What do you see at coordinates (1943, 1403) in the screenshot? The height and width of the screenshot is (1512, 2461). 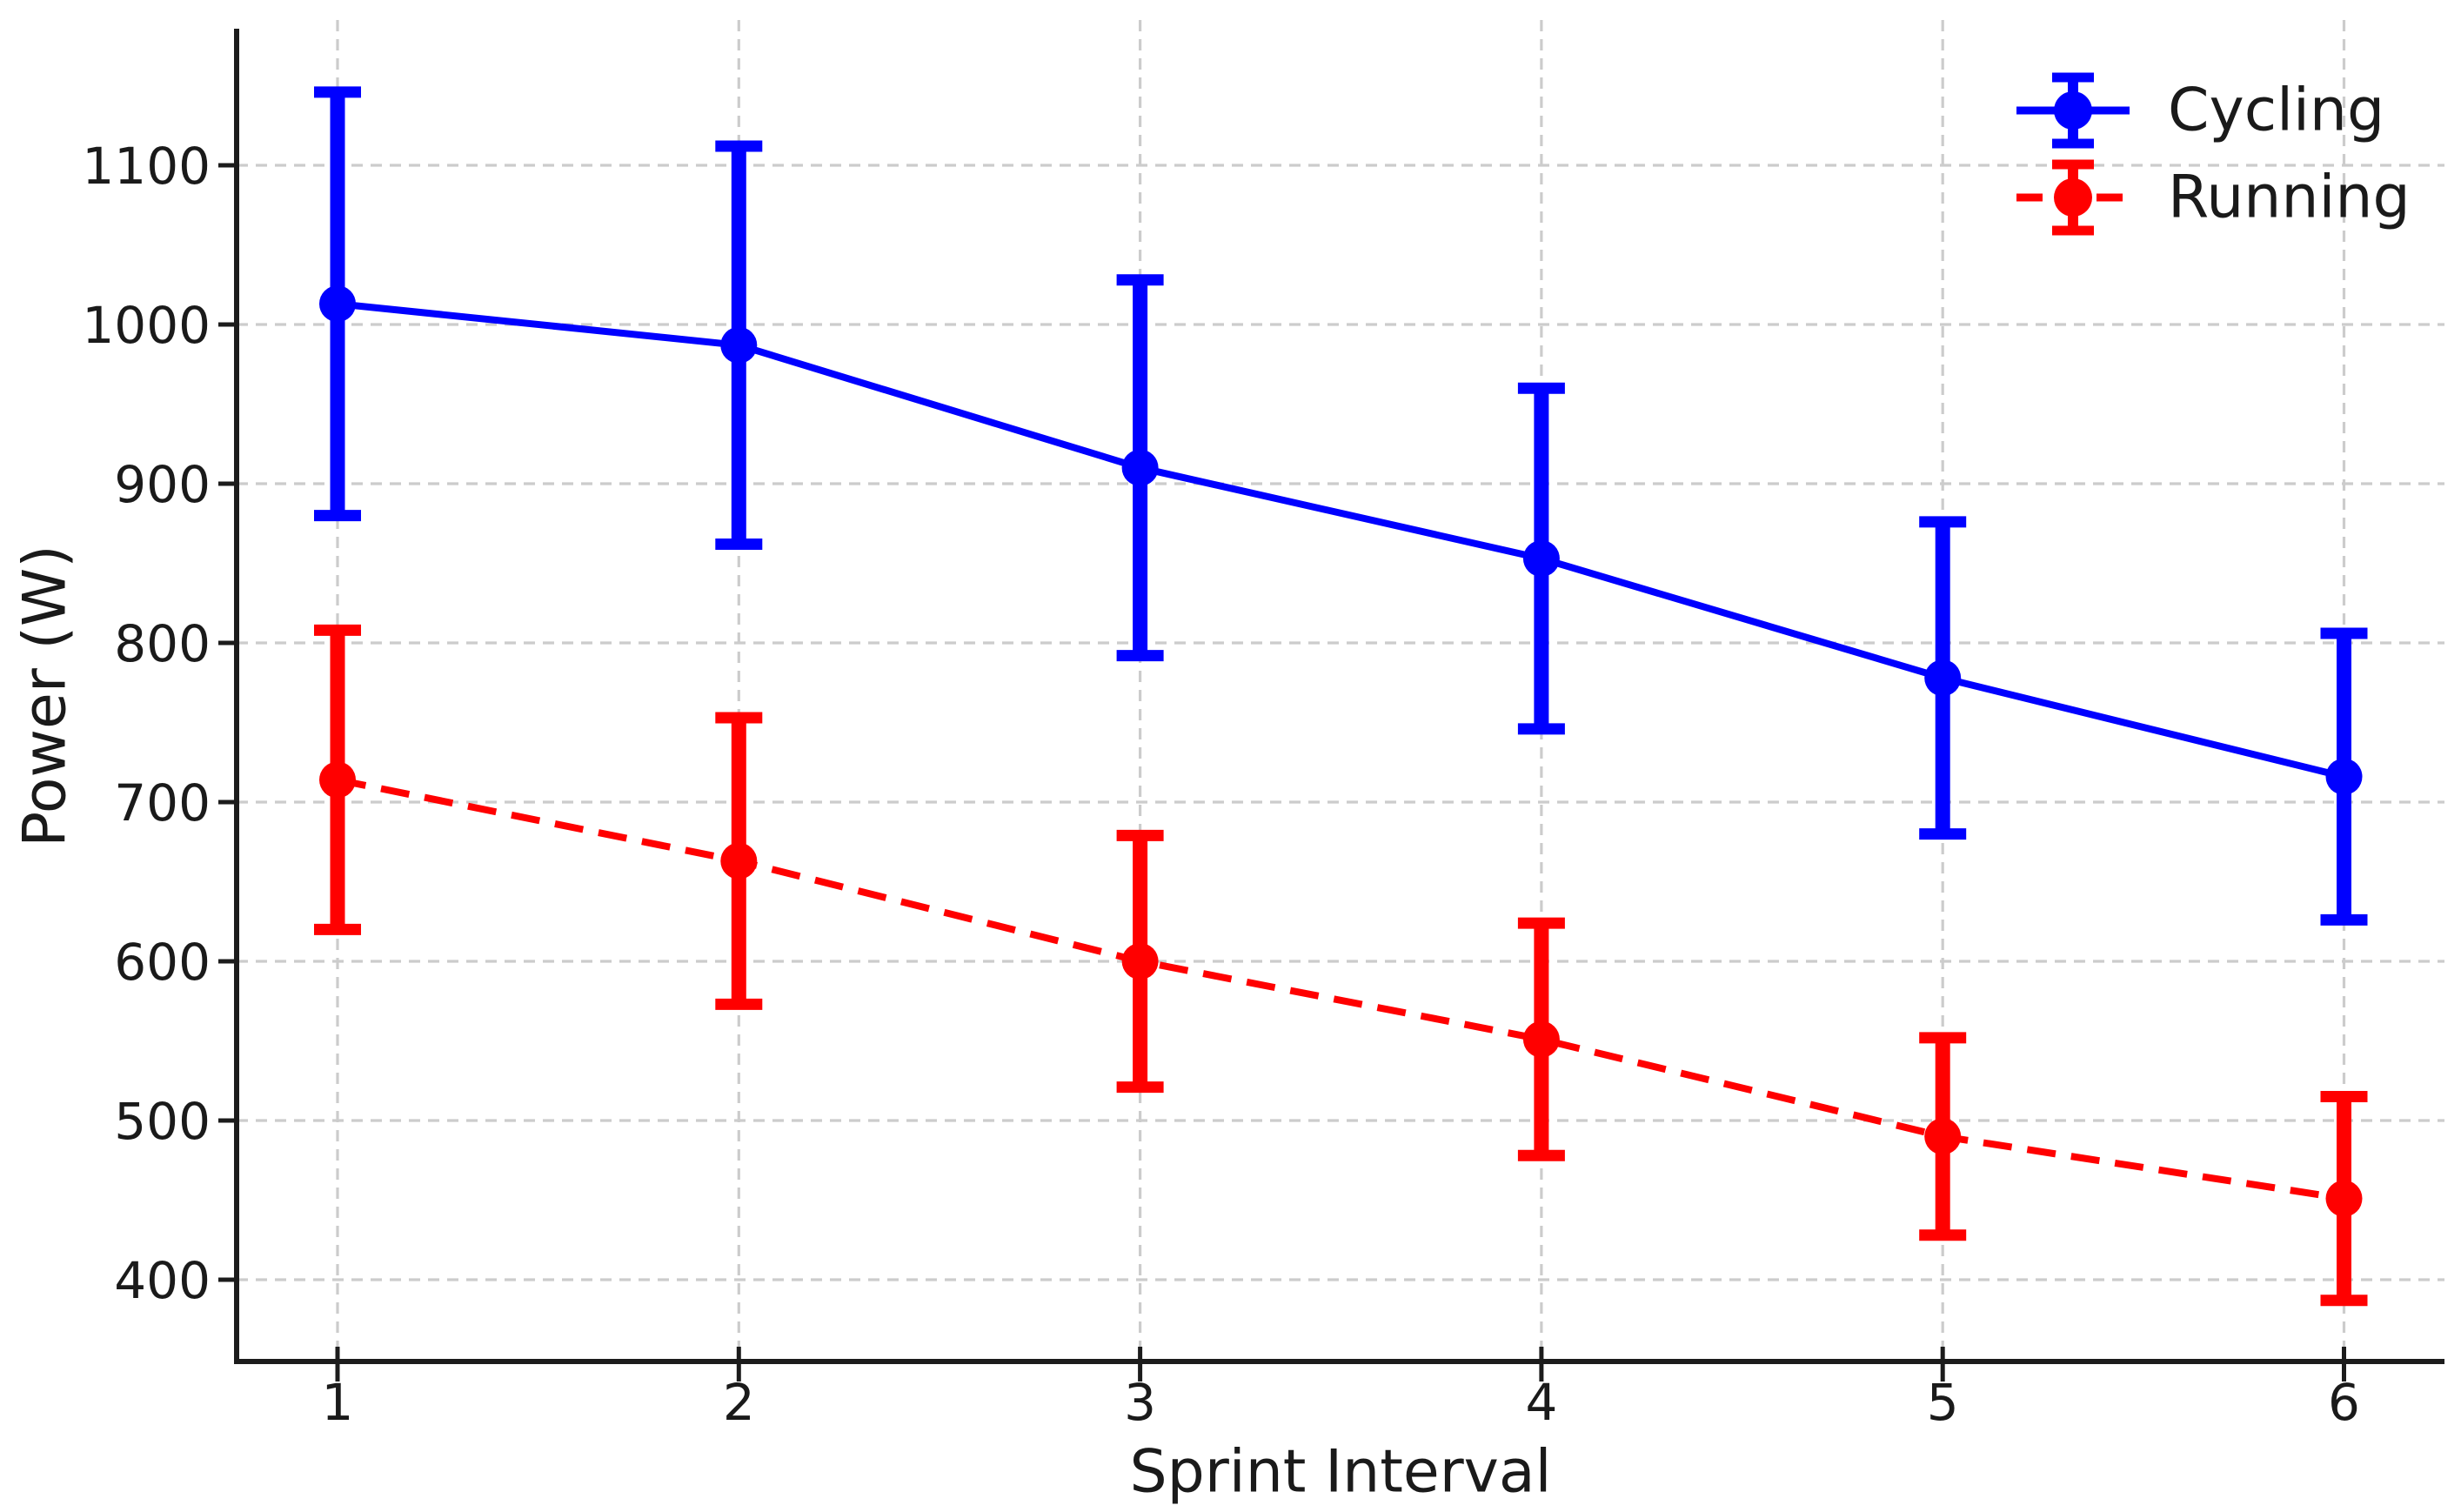 I see `x-tick-label: 5` at bounding box center [1943, 1403].